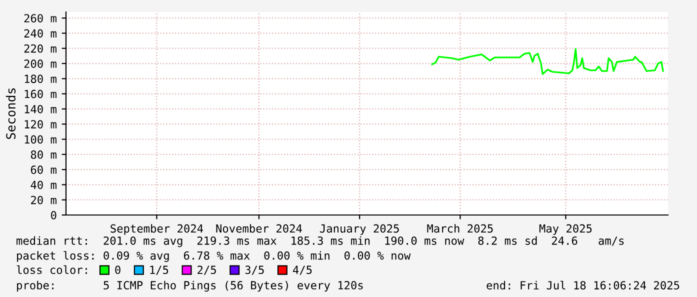 This screenshot has height=297, width=697. Describe the element at coordinates (320, 242) in the screenshot. I see `text: median rtt: 201.0 ms avg 219.3 ms max 185.3 ms min 190.0 ms now 8.2 ms sd 24.6 am/s` at that location.